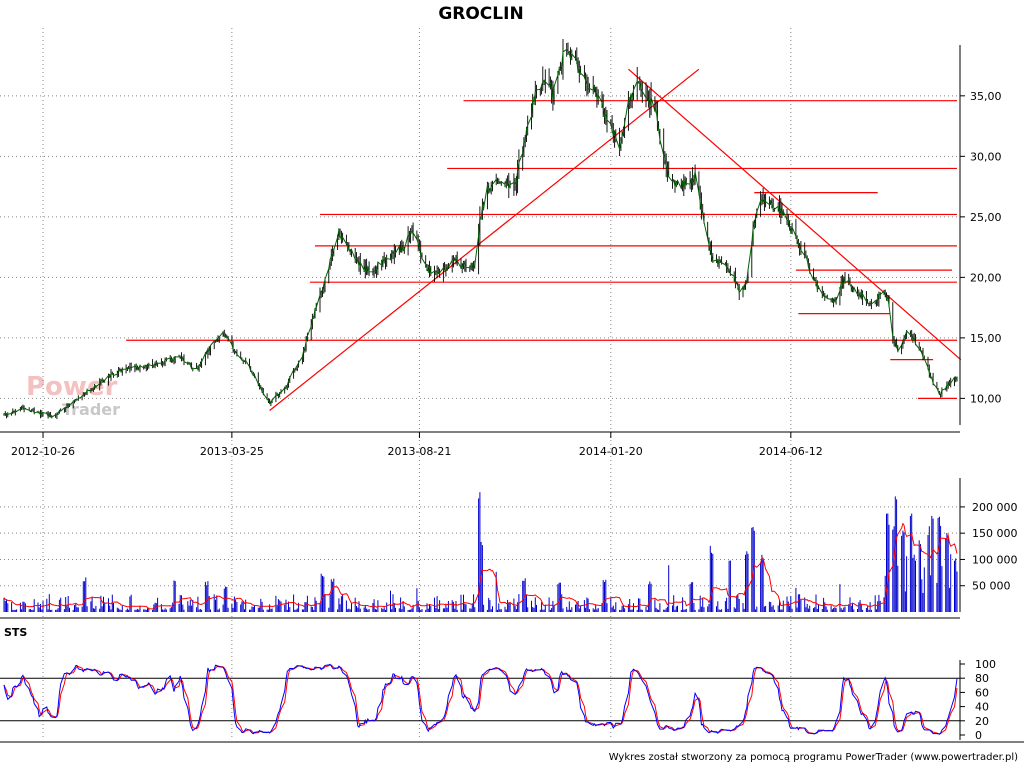 The width and height of the screenshot is (1024, 772). Describe the element at coordinates (985, 664) in the screenshot. I see `stochastic-y-tick-label: 100` at that location.